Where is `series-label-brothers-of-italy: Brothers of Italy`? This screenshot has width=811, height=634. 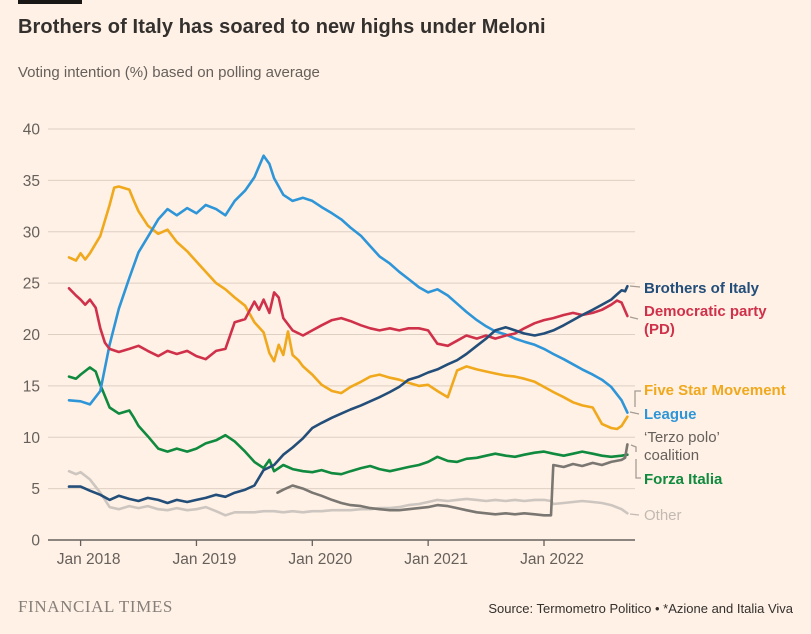 series-label-brothers-of-italy: Brothers of Italy is located at coordinates (702, 288).